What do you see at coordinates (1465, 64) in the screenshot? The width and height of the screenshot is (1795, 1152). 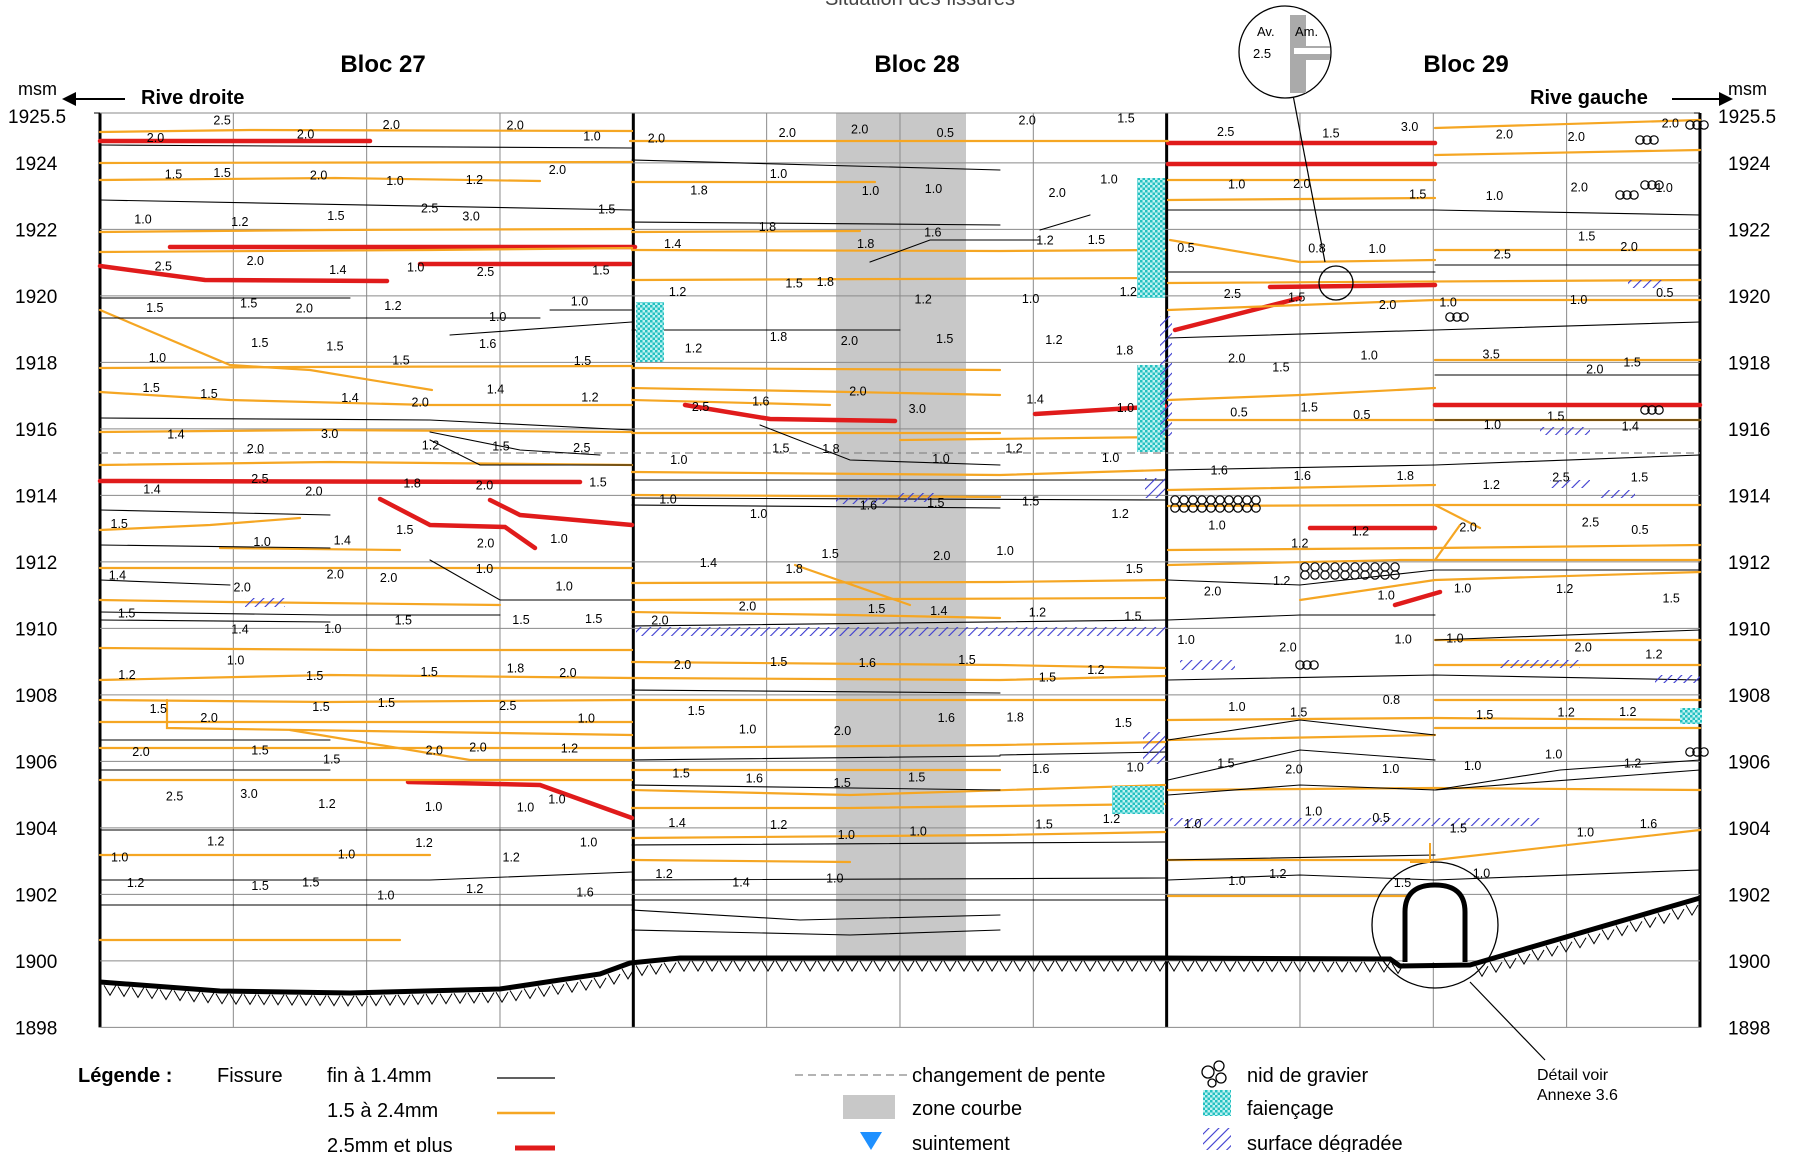 I see `block-title-29: Bloc 29` at bounding box center [1465, 64].